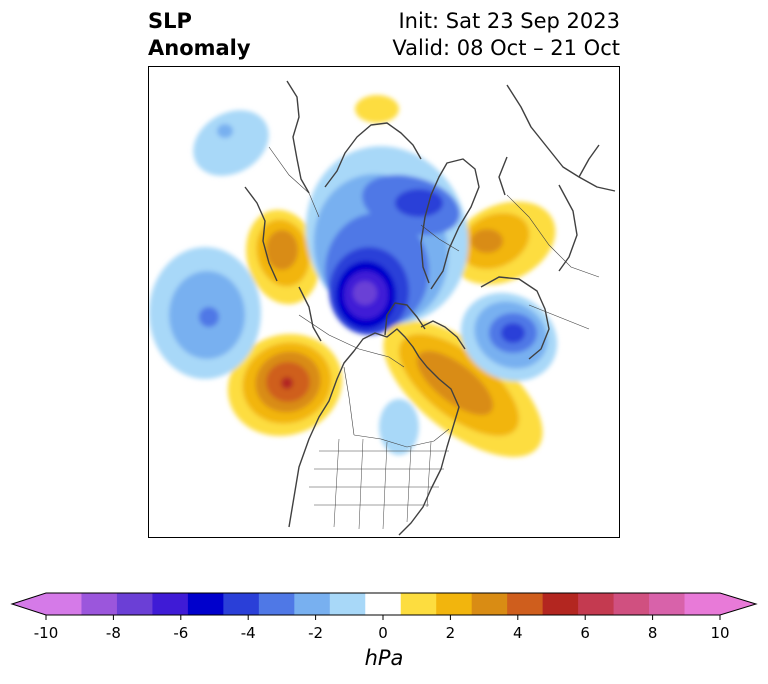  Describe the element at coordinates (399, 427) in the screenshot. I see `anomaly-great-lakes-low` at that location.